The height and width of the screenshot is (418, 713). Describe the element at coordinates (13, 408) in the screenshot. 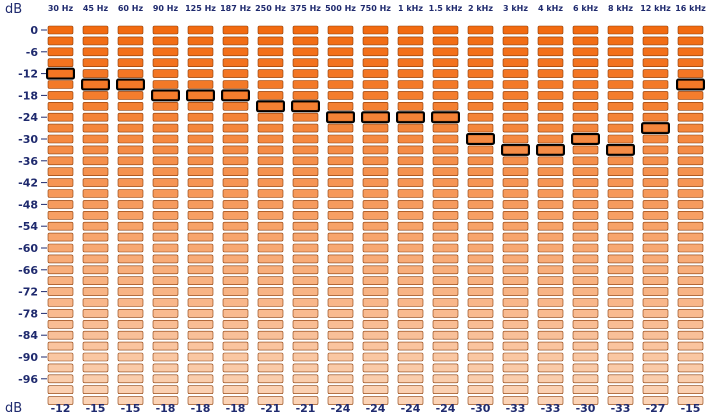

I see `bottom-db-unit: dB` at that location.